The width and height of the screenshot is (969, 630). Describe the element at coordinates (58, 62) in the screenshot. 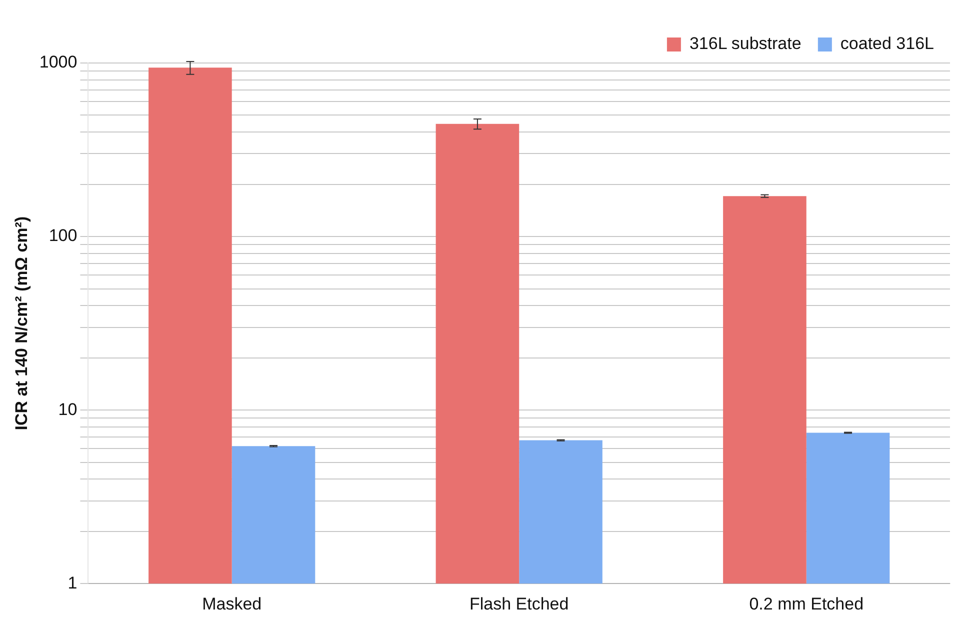

I see `y-tick-label: 1000` at that location.